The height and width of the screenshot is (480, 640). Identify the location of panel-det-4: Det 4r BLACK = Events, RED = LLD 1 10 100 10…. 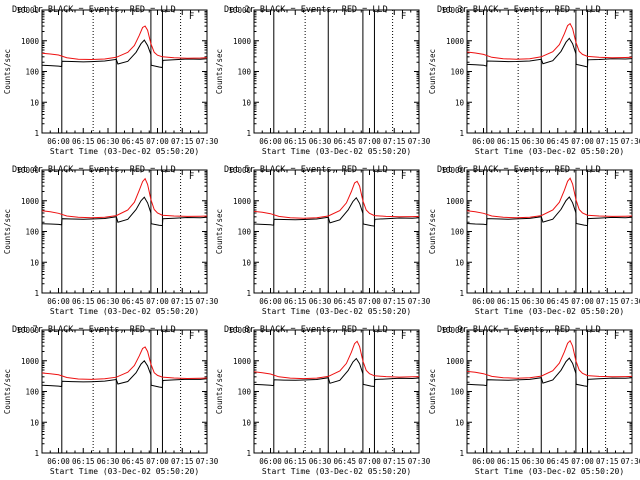
(111, 240).